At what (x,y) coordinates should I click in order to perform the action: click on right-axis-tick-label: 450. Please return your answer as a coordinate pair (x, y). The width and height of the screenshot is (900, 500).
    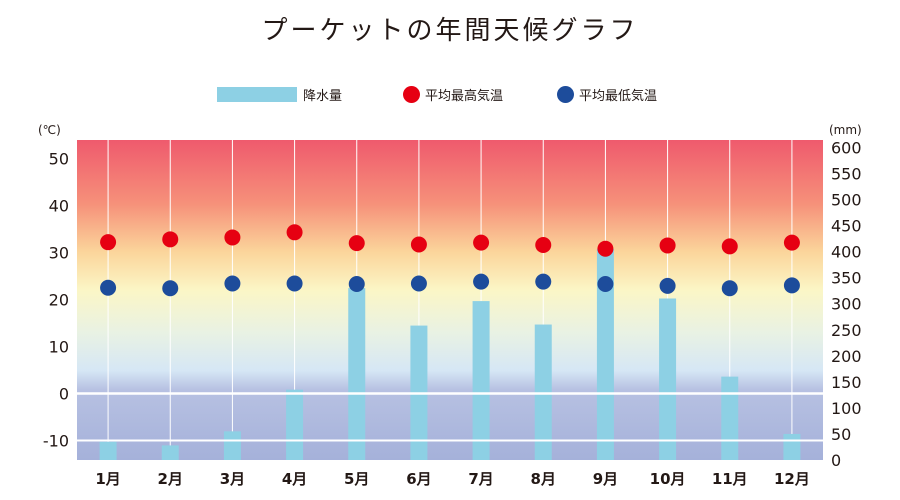
    Looking at the image, I should click on (846, 226).